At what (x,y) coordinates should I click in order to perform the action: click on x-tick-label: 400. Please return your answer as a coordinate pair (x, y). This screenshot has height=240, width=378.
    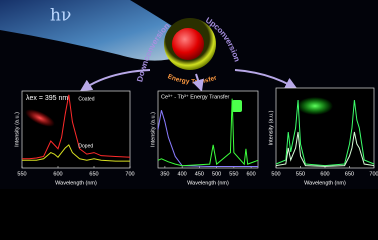
    Looking at the image, I should click on (182, 174).